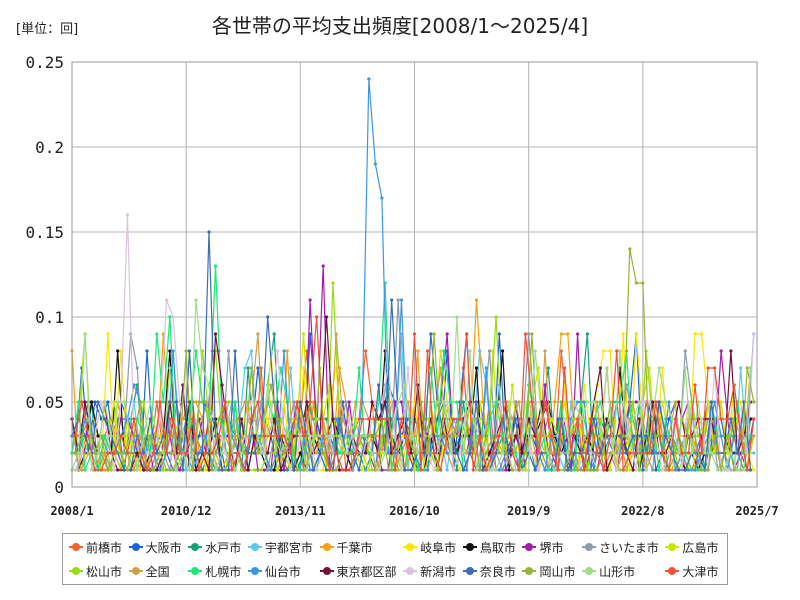  I want to click on legend-item: 前橋市, so click(97, 547).